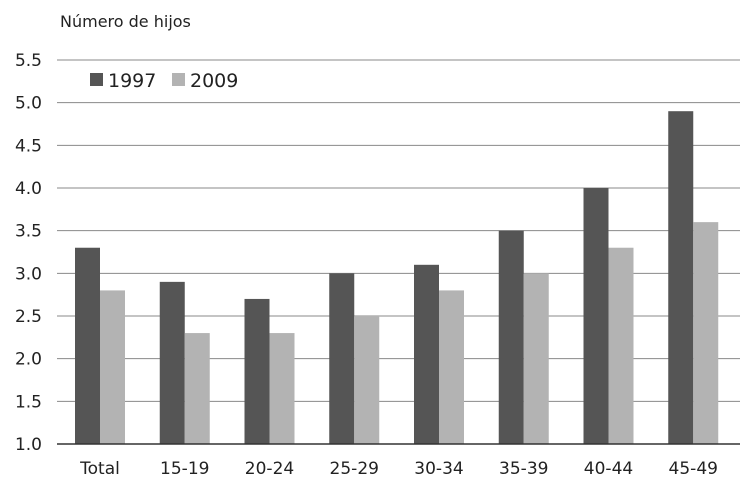  What do you see at coordinates (28, 402) in the screenshot?
I see `y-tick-label: 1.5` at bounding box center [28, 402].